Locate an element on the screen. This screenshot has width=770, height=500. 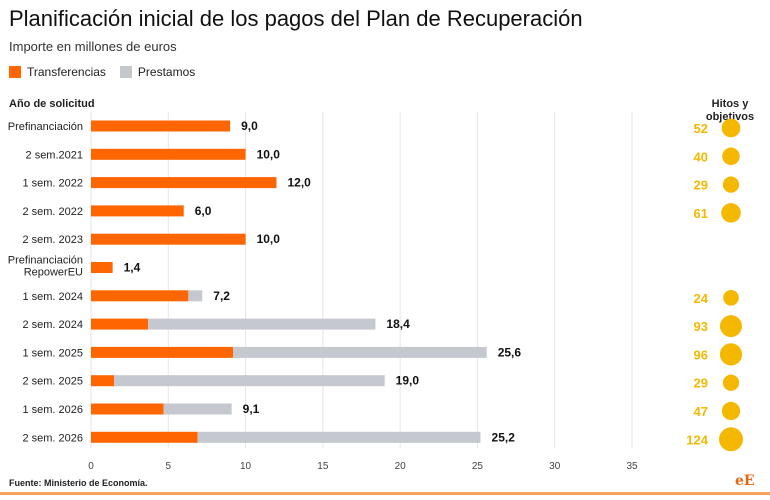
category-label: 1 sem. 2025 is located at coordinates (52, 353).